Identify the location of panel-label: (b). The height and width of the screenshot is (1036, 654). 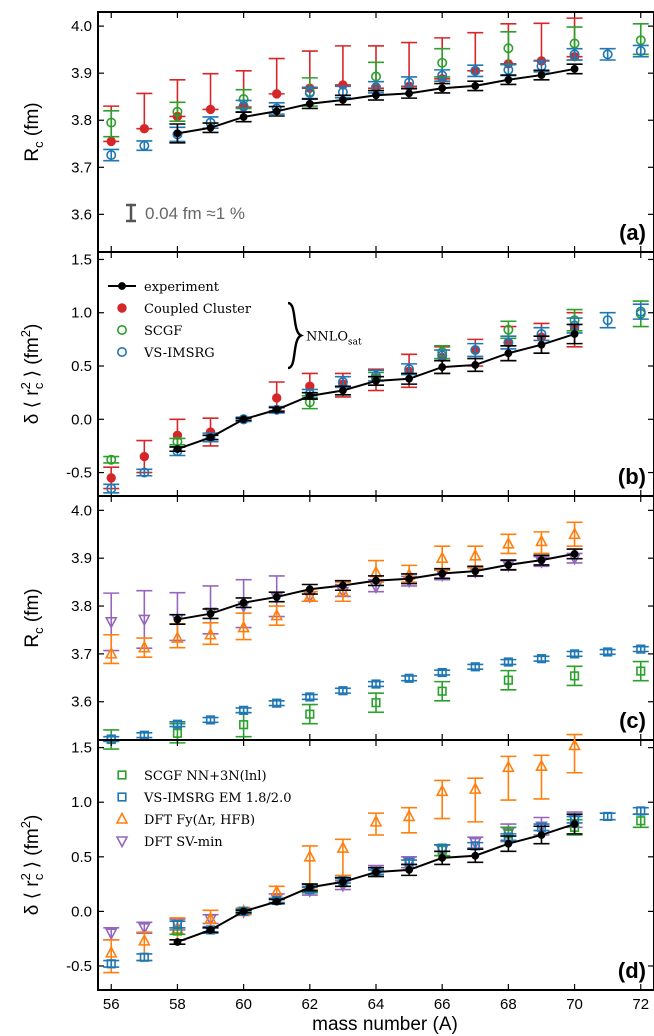
(632, 476).